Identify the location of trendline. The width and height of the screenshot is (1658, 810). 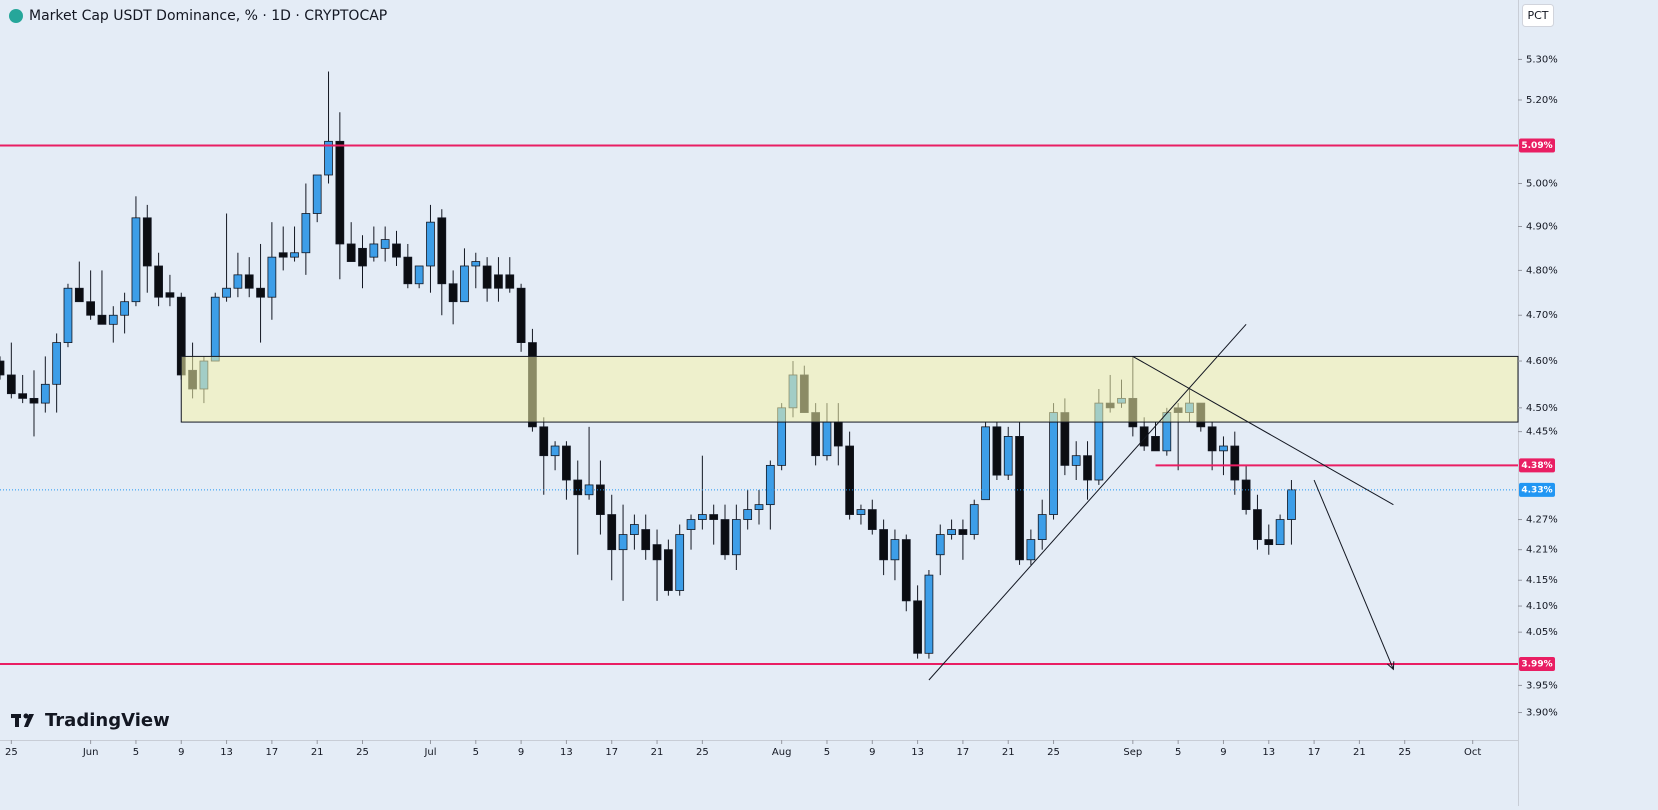
(1263, 430).